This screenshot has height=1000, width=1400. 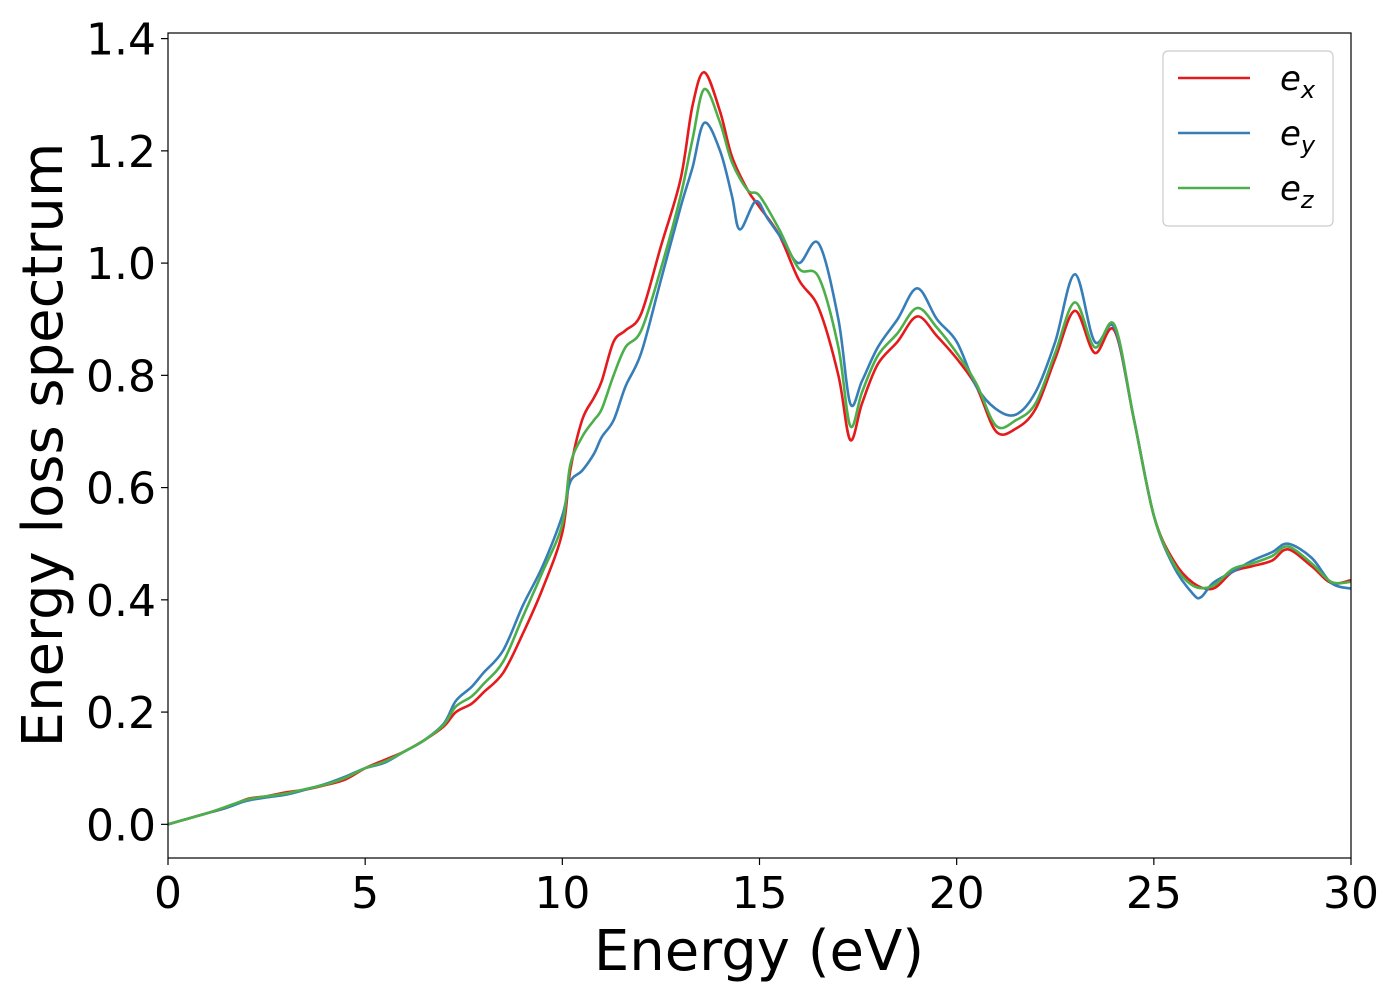 I want to click on x-tick-label: 25, so click(x=1154, y=893).